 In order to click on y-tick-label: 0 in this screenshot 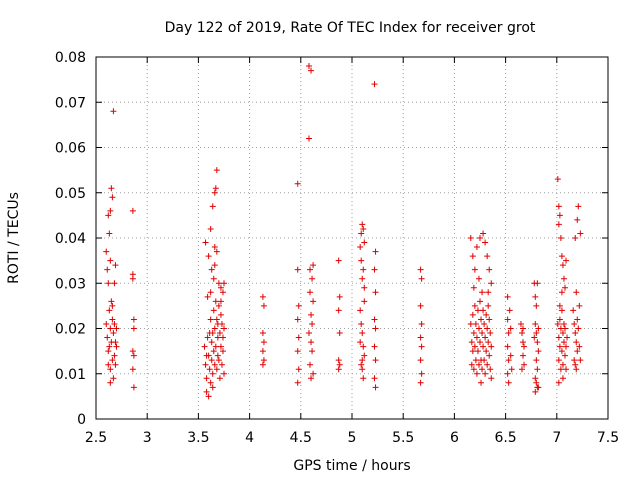, I will do `click(81, 420)`.